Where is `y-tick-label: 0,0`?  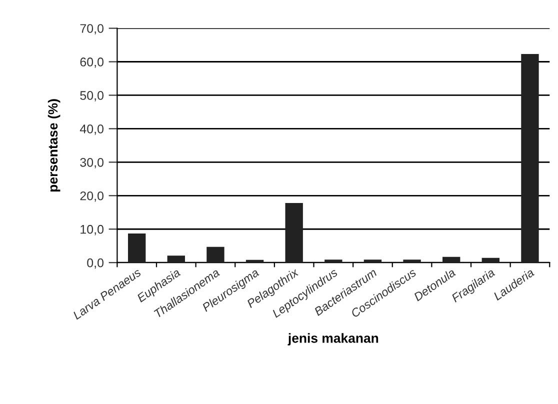 y-tick-label: 0,0 is located at coordinates (95, 263).